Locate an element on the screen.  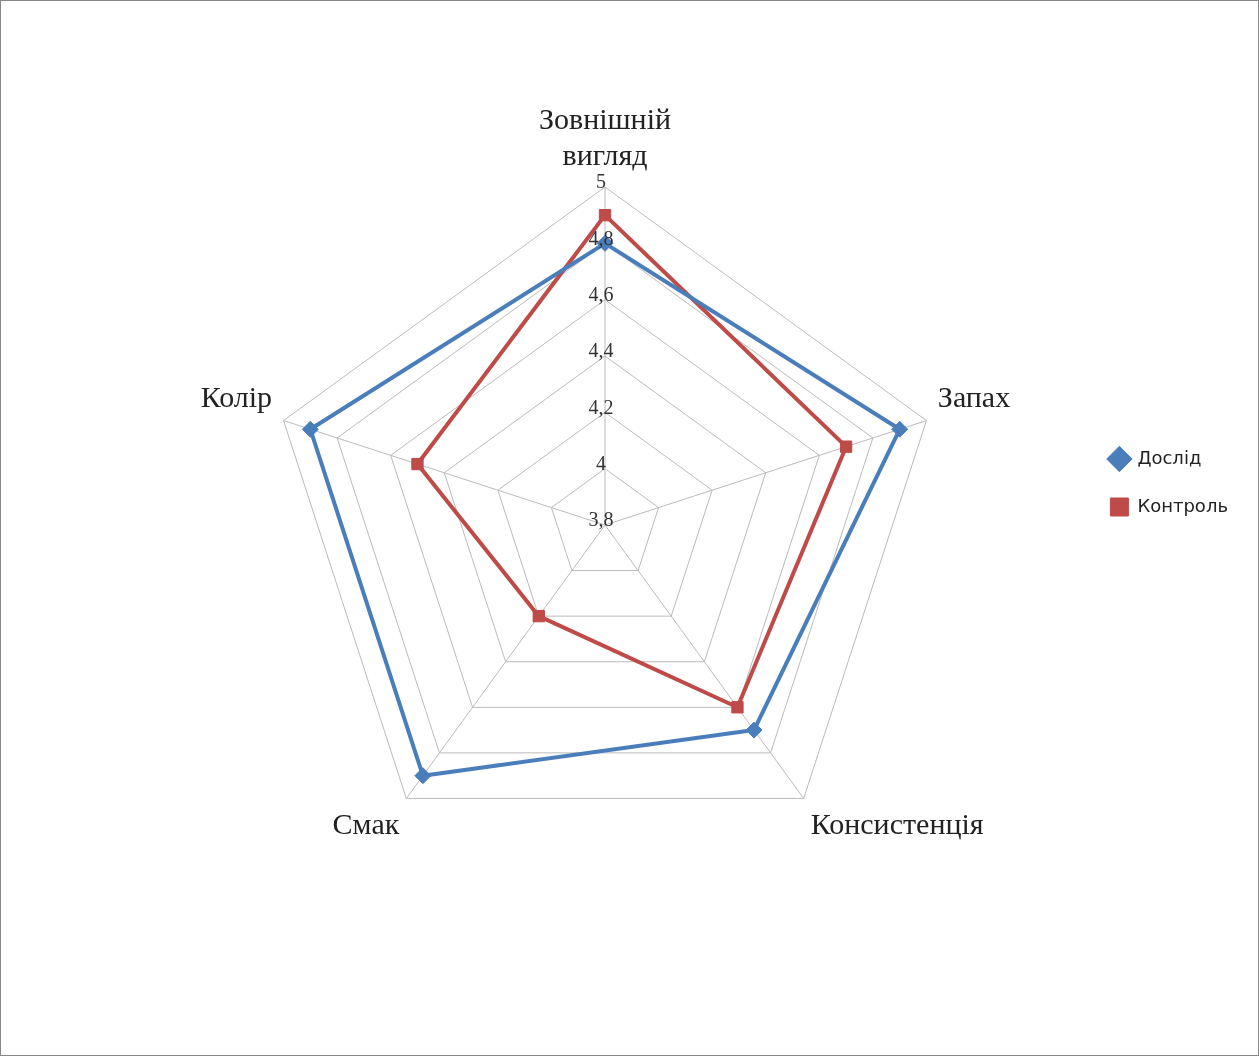
y-tick-label: 4 is located at coordinates (601, 462).